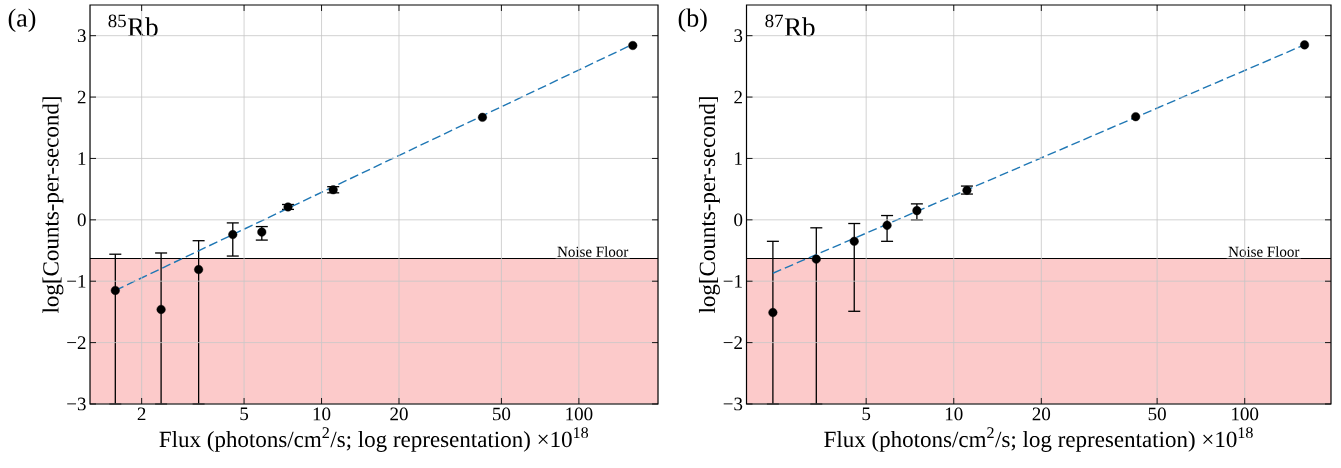 This screenshot has height=468, width=1341. What do you see at coordinates (22, 20) in the screenshot?
I see `chart-title: (a)` at bounding box center [22, 20].